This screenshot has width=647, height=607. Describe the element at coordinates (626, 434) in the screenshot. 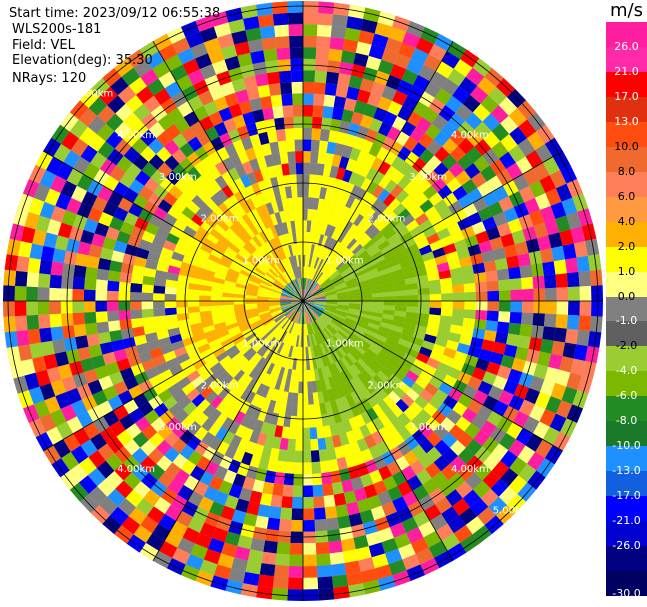

I see `colorbar-cell` at that location.